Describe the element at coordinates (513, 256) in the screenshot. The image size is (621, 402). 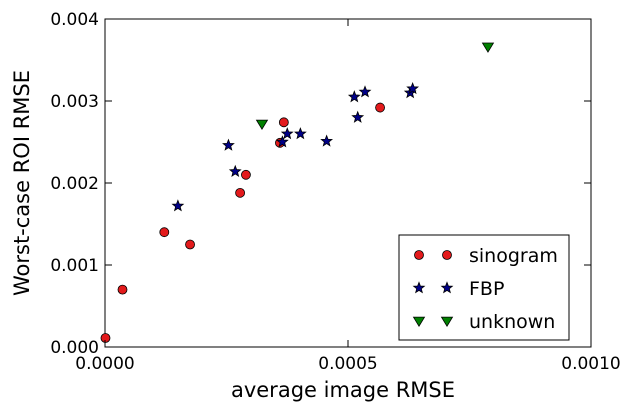
I see `legend-label: sinogram` at that location.